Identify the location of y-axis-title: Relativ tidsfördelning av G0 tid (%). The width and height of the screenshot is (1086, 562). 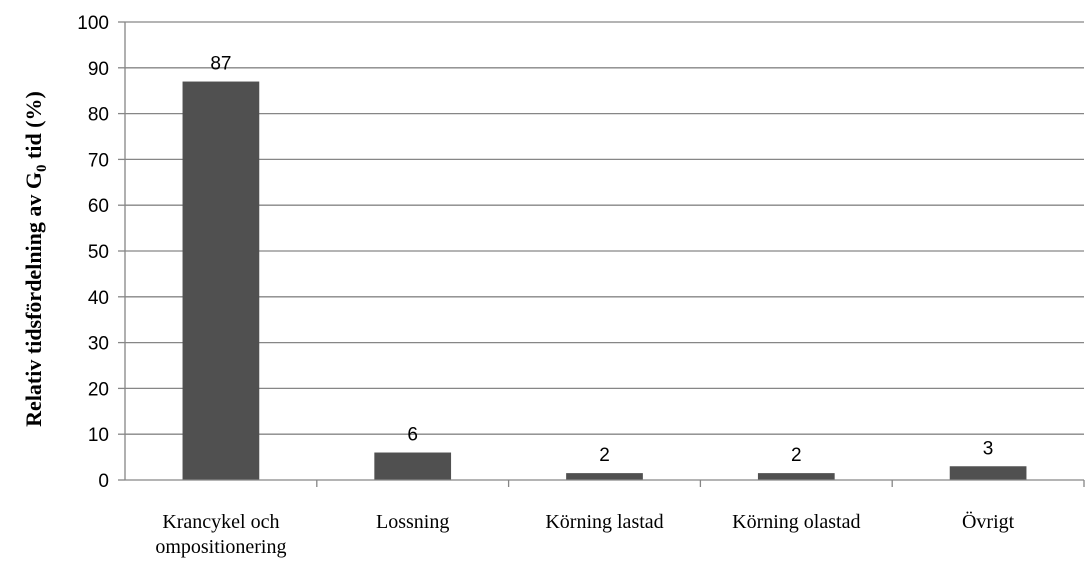
(35, 259).